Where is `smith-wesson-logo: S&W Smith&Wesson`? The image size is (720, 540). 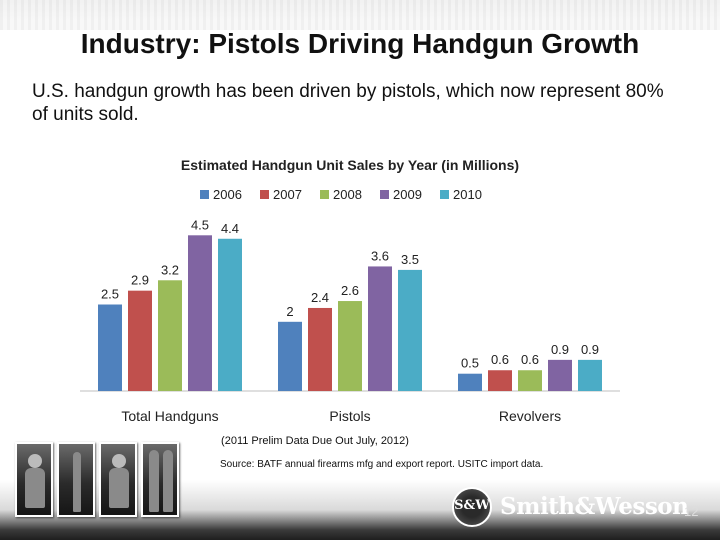
smith-wesson-logo: S&W Smith&Wesson is located at coordinates (572, 508).